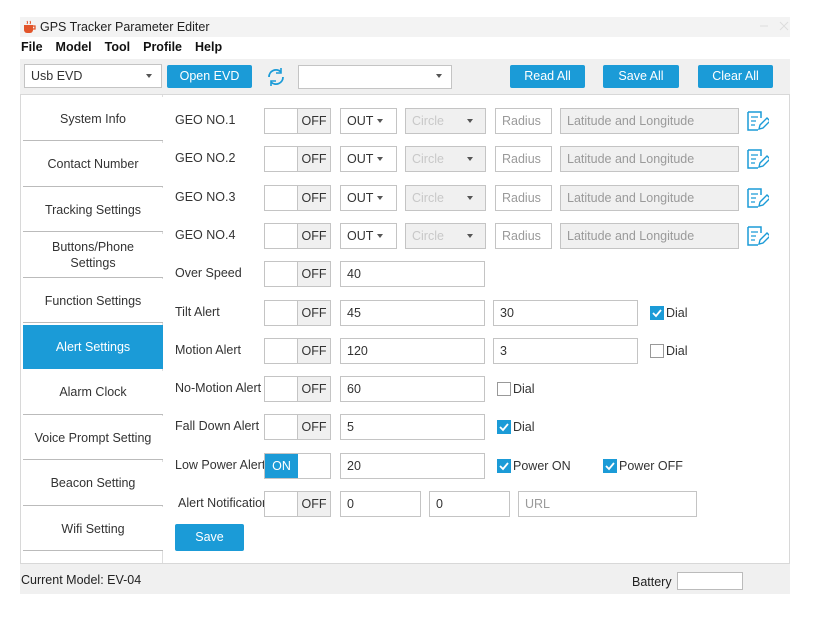 The width and height of the screenshot is (825, 617). What do you see at coordinates (93, 210) in the screenshot?
I see `sidebar-item: Tracking Settings` at bounding box center [93, 210].